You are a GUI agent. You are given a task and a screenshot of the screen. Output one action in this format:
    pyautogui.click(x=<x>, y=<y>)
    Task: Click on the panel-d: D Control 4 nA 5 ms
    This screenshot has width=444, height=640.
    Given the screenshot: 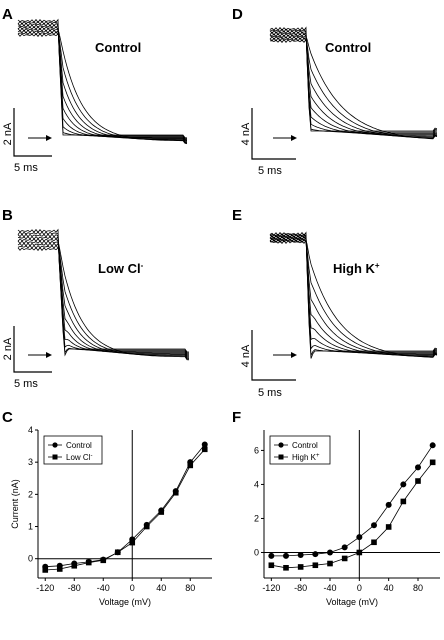 What is the action you would take?
    pyautogui.click(x=335, y=91)
    